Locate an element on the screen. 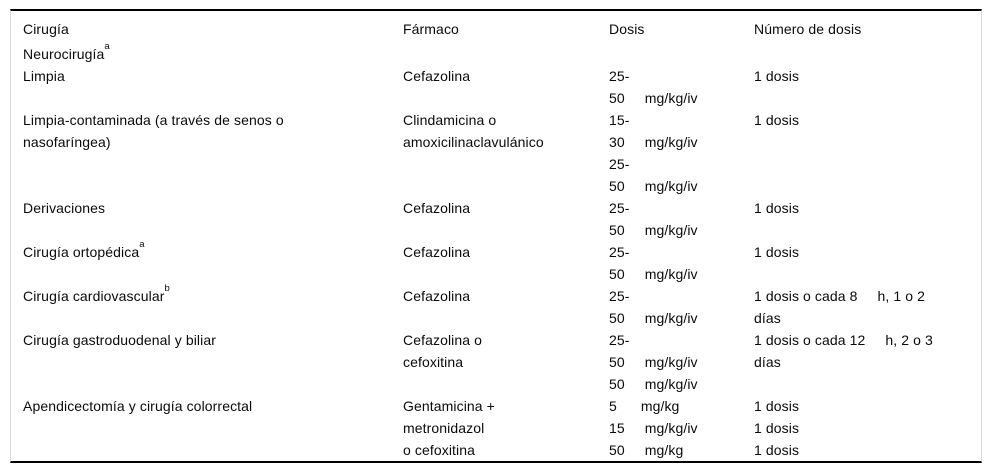  text-line: 30 mg/kg/iv is located at coordinates (653, 142).